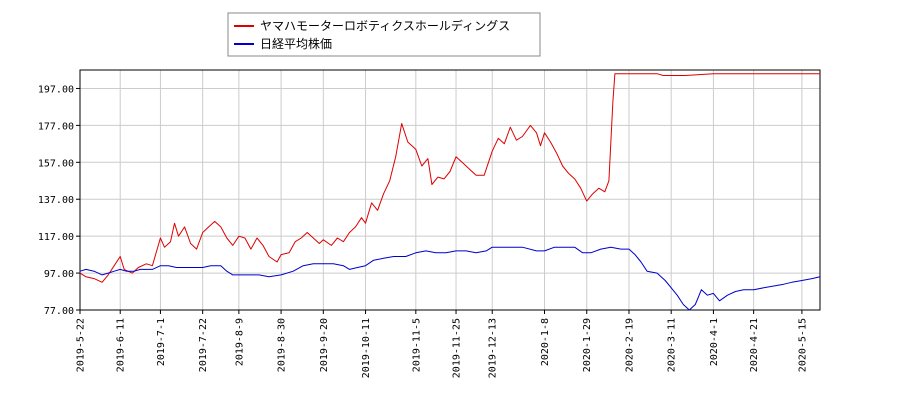 This screenshot has height=400, width=900. What do you see at coordinates (416, 345) in the screenshot?
I see `x-tick-label: 2019-11-5` at bounding box center [416, 345].